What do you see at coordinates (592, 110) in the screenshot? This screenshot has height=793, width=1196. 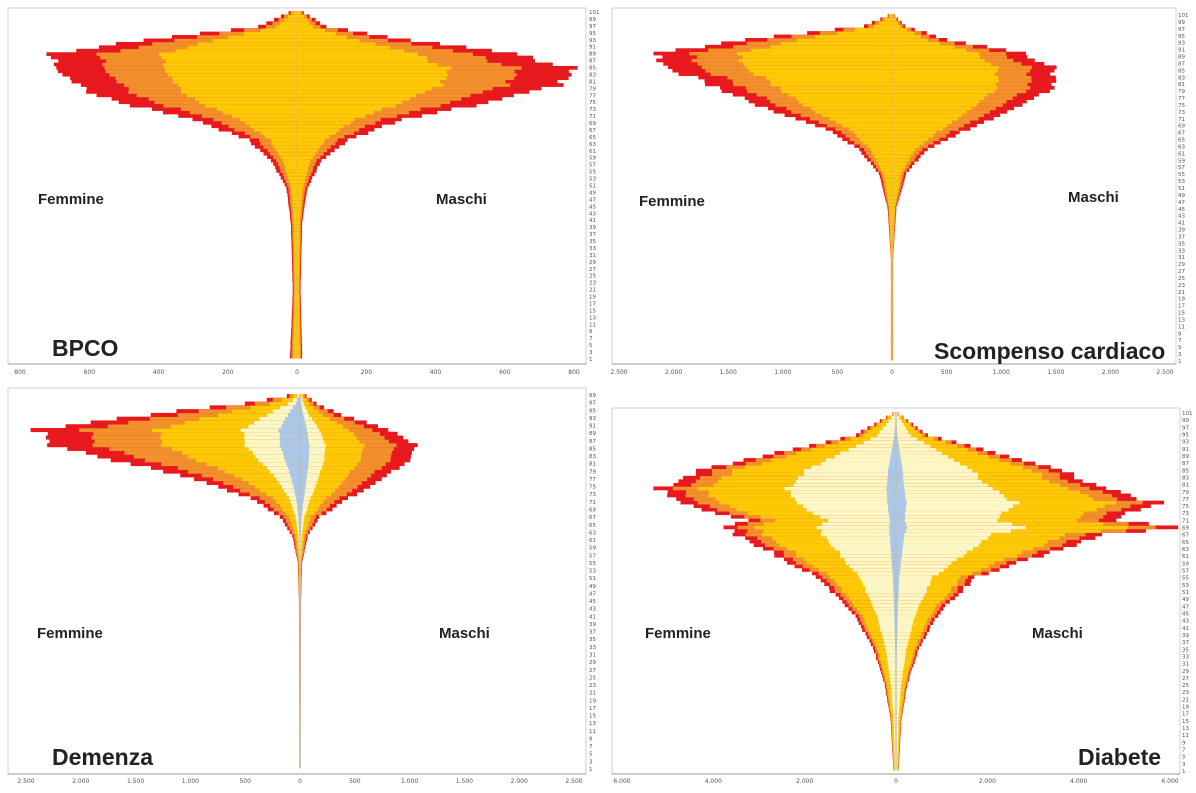 I see `age-tick-label: 73` at bounding box center [592, 110].